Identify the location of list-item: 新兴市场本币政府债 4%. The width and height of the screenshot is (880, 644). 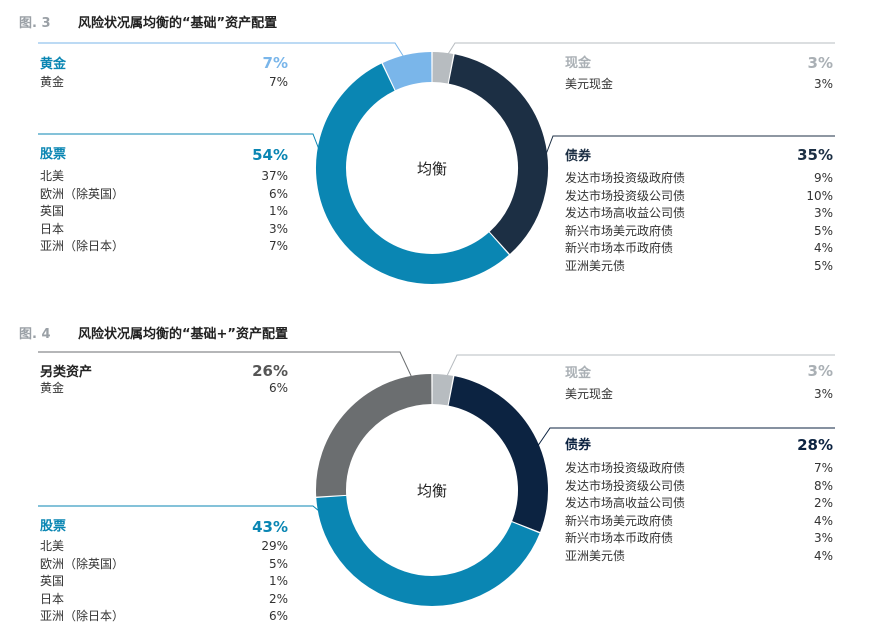
(699, 248).